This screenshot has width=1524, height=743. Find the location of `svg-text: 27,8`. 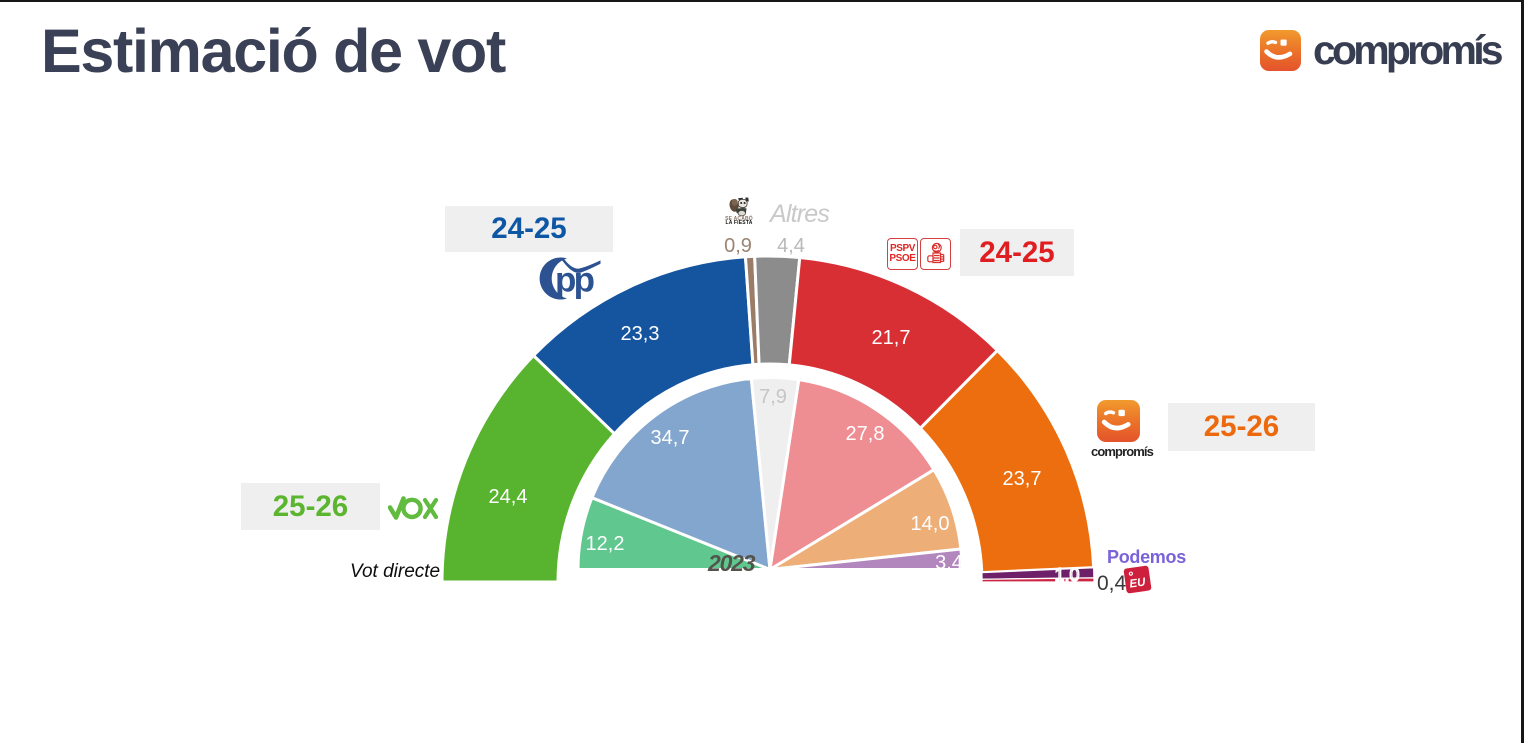

svg-text: 27,8 is located at coordinates (865, 434).